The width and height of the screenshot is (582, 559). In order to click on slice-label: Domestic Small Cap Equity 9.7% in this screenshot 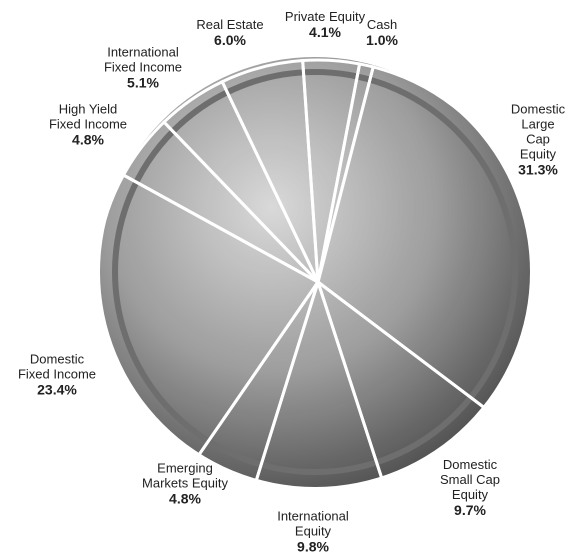, I will do `click(470, 488)`.